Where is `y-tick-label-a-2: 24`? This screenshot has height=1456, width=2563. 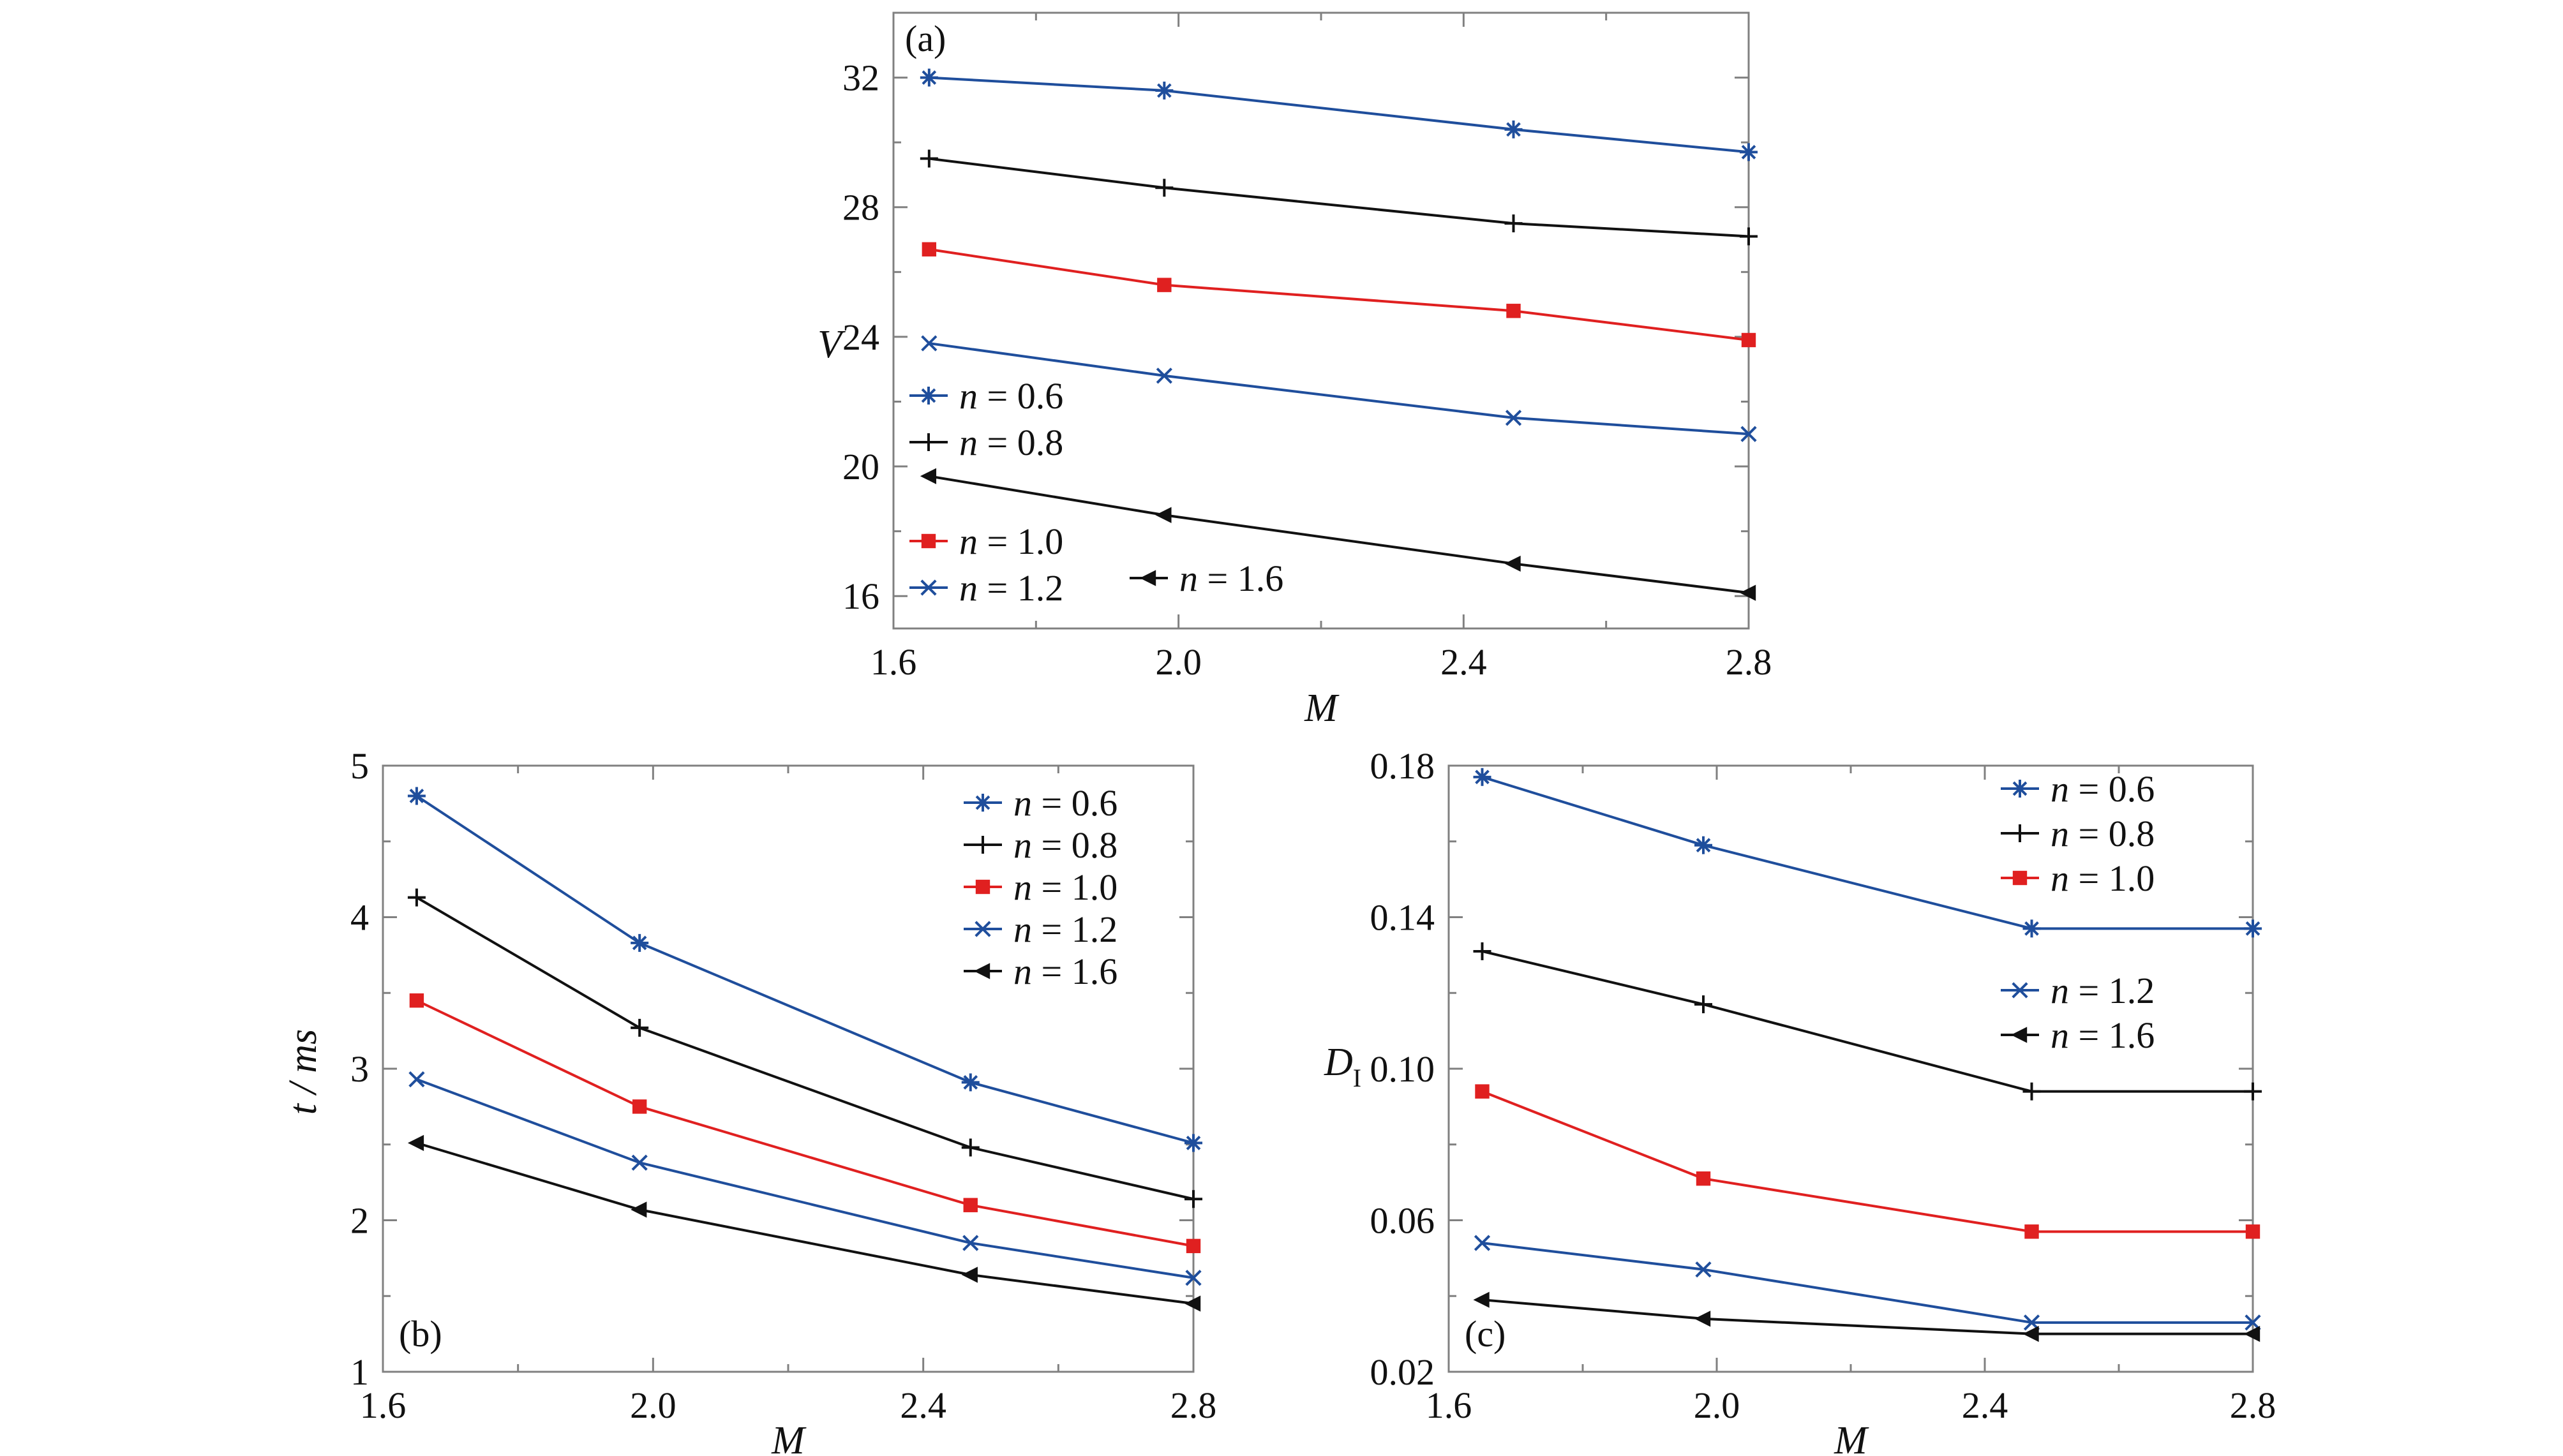
y-tick-label-a-2: 24 is located at coordinates (860, 337).